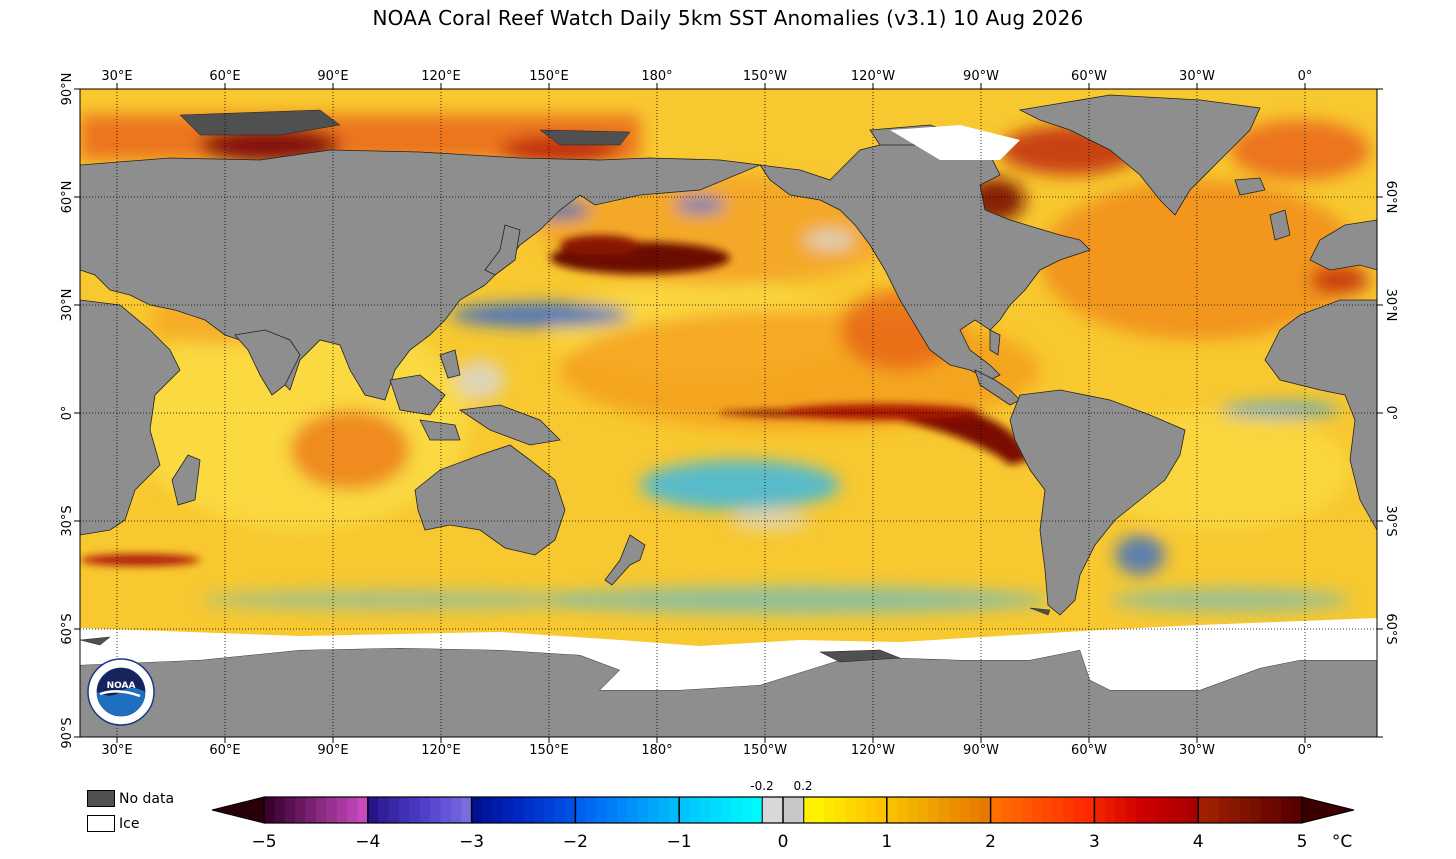 Image resolution: width=1456 pixels, height=859 pixels. I want to click on legend-ice: Ice, so click(113, 823).